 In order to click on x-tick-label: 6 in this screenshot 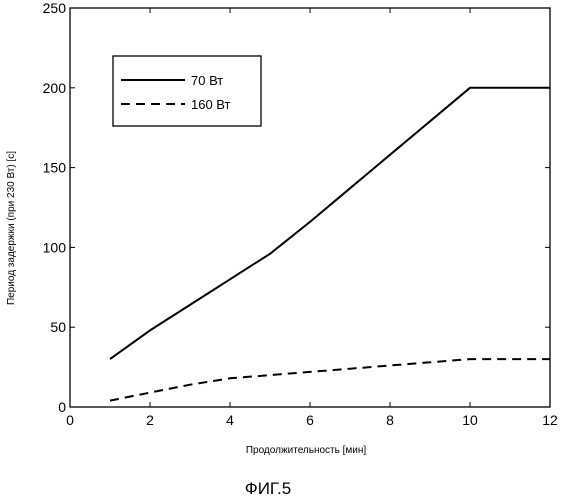, I will do `click(310, 420)`.